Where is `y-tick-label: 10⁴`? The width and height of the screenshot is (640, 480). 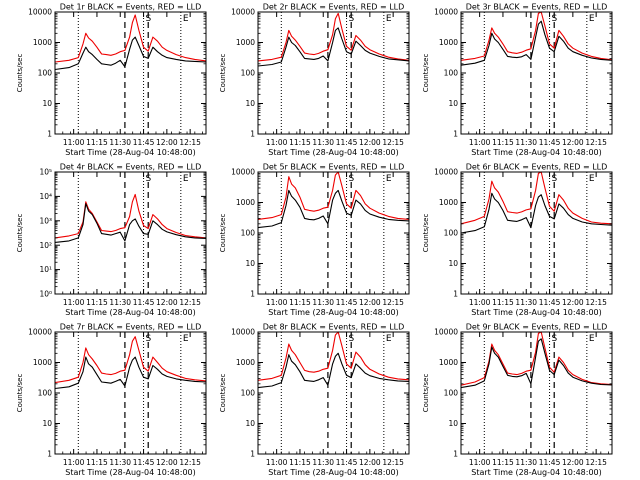
y-tick-label: 10⁴ is located at coordinates (45, 196).